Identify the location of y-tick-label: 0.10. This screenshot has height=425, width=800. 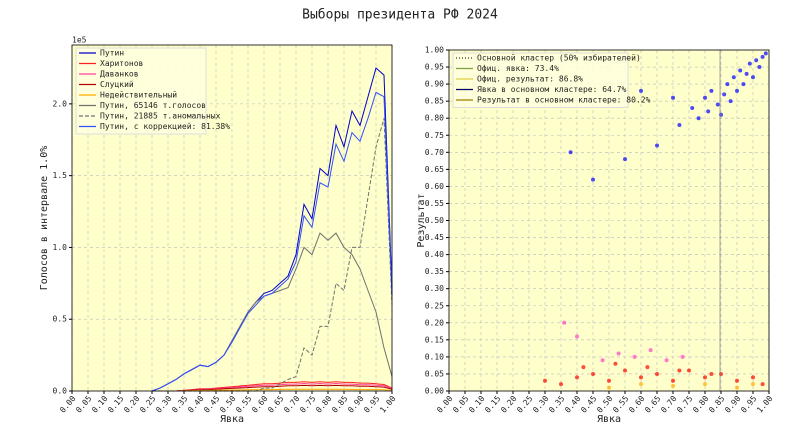
(434, 356).